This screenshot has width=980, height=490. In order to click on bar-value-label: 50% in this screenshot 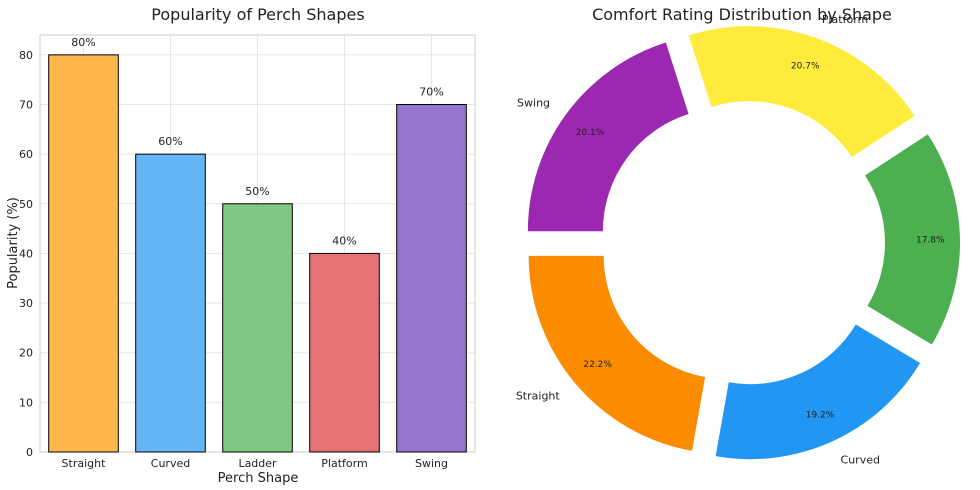, I will do `click(257, 191)`.